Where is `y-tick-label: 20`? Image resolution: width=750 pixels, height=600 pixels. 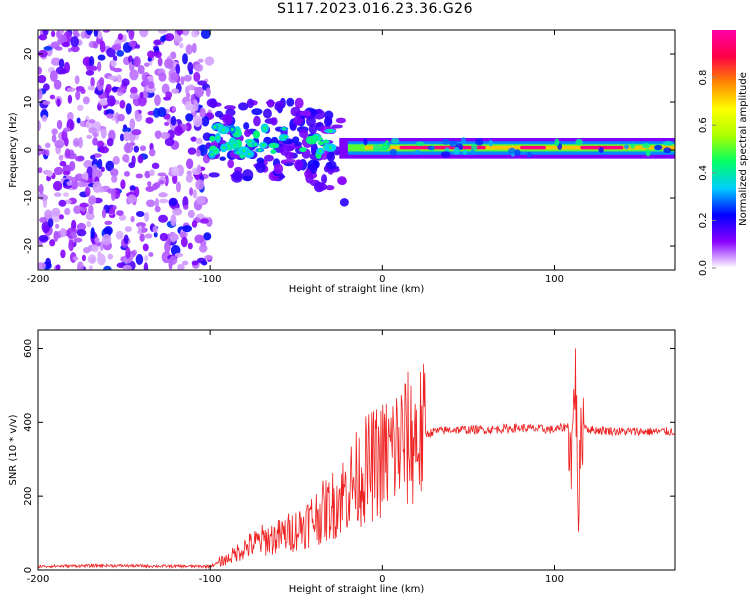 y-tick-label: 20 is located at coordinates (28, 54).